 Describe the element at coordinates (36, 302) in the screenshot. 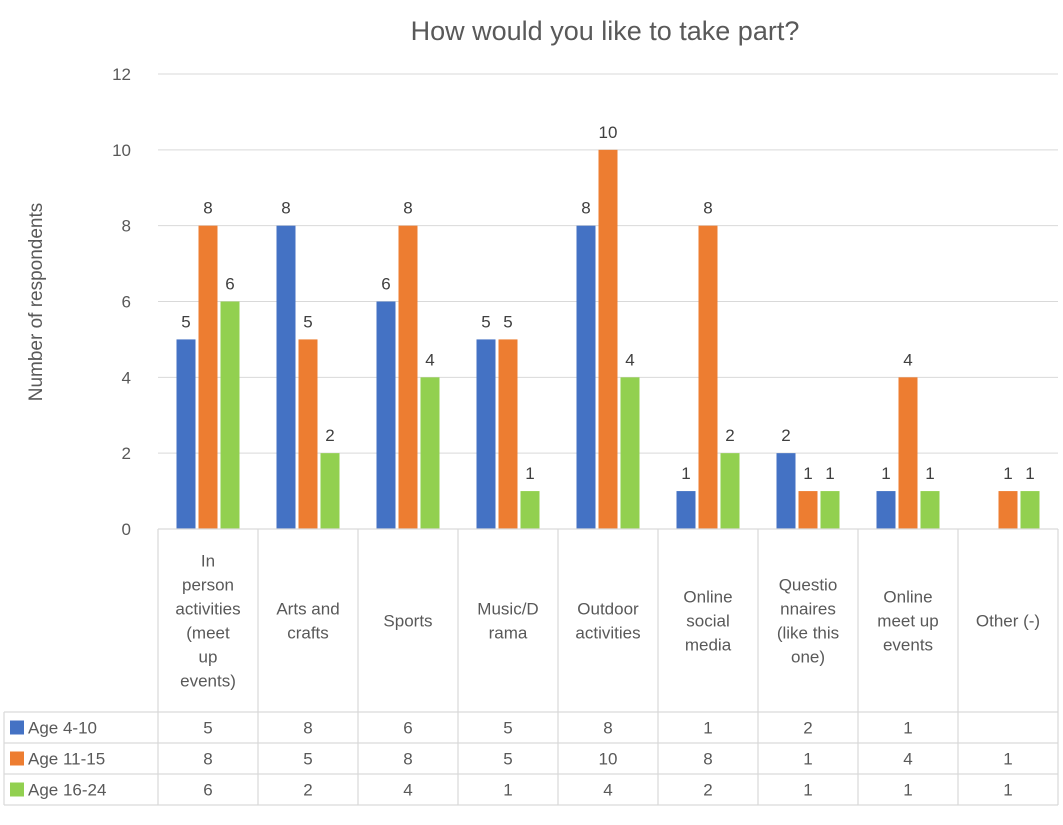

I see `y-axis-label: Number of respondents` at that location.